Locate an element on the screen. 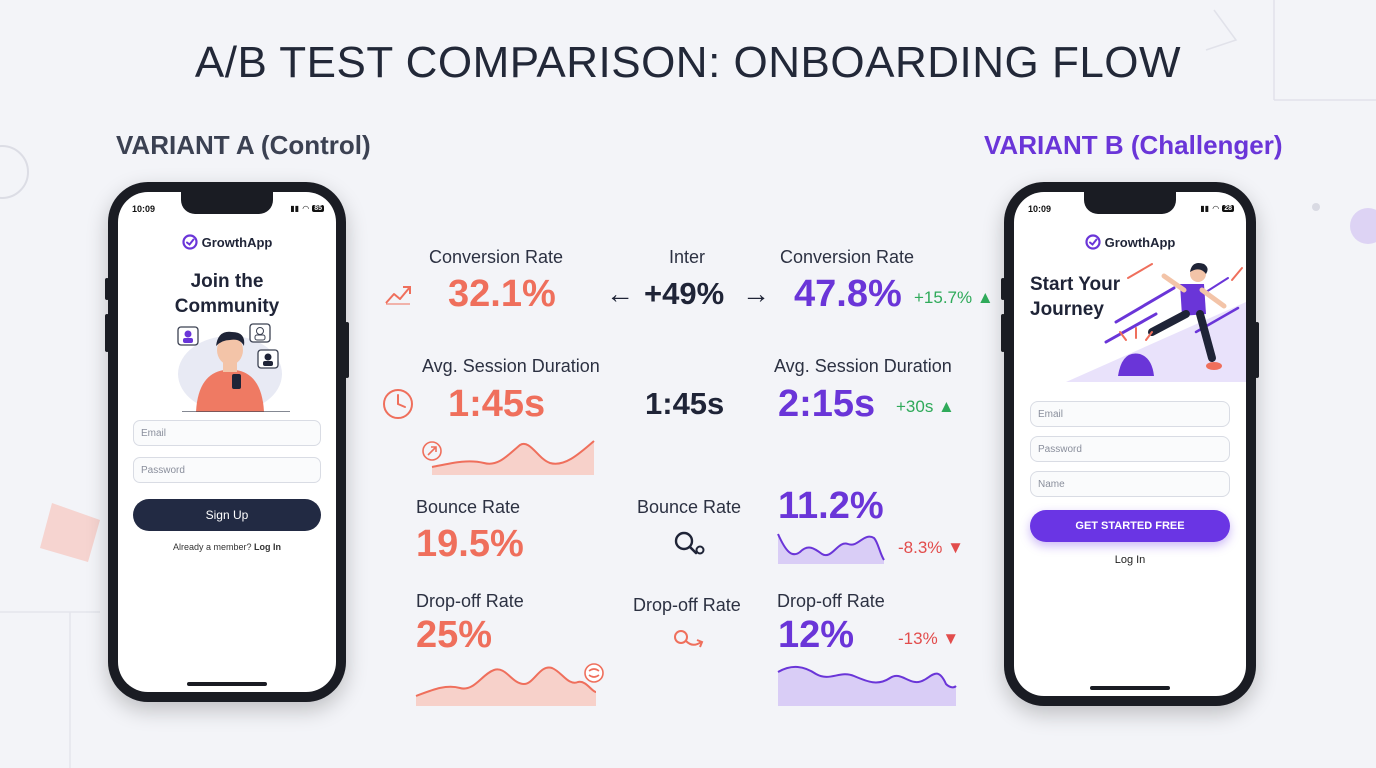  dropoff-center-label: Drop-off Rate is located at coordinates (687, 605).